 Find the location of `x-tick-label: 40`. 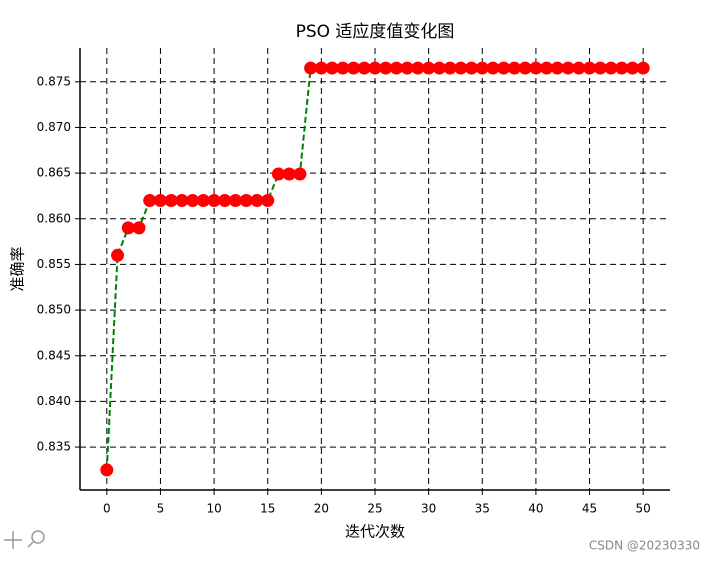

x-tick-label: 40 is located at coordinates (535, 509).